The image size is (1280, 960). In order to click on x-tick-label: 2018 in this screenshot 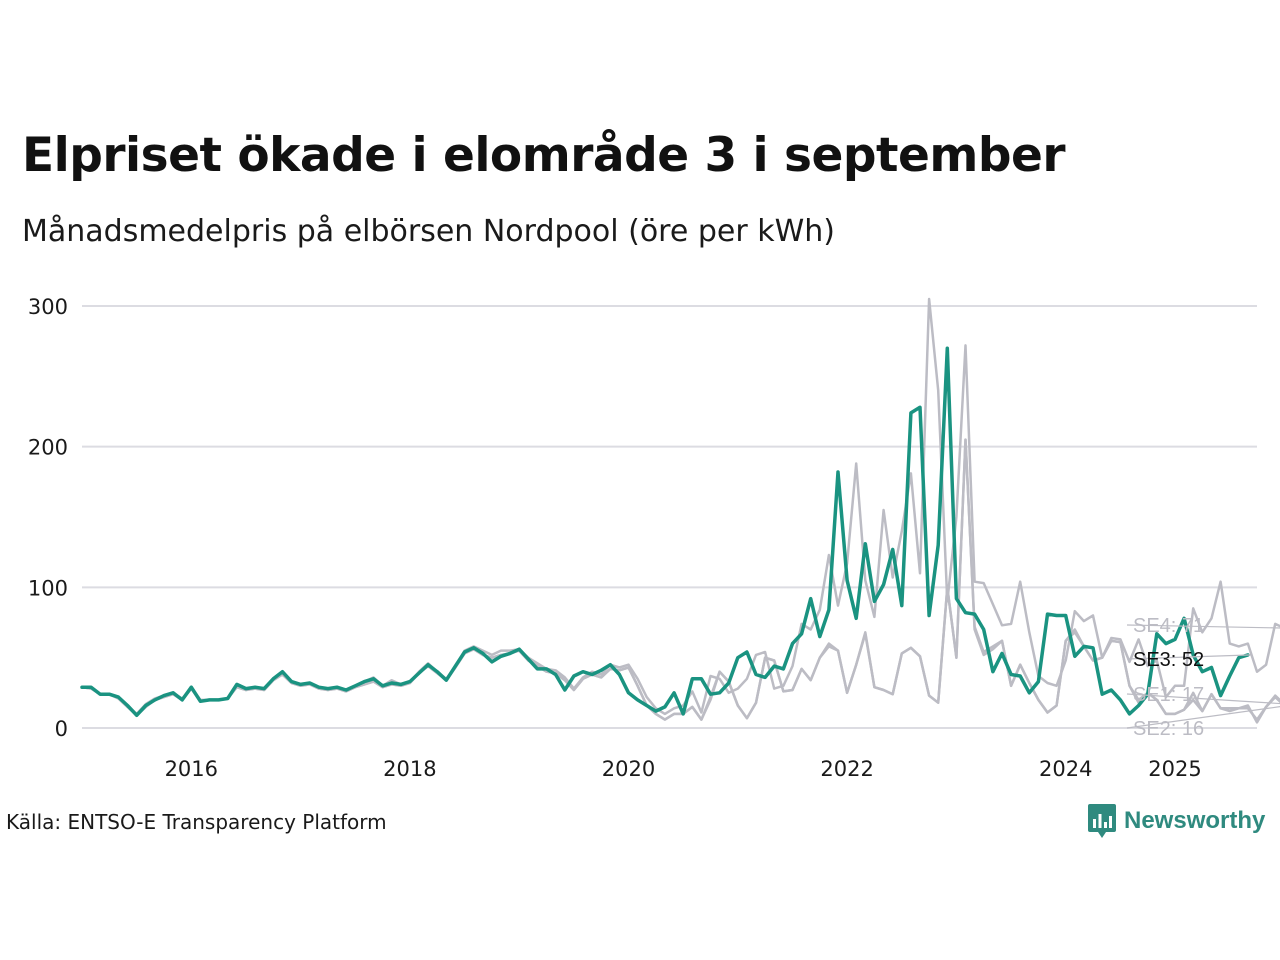, I will do `click(409, 769)`.